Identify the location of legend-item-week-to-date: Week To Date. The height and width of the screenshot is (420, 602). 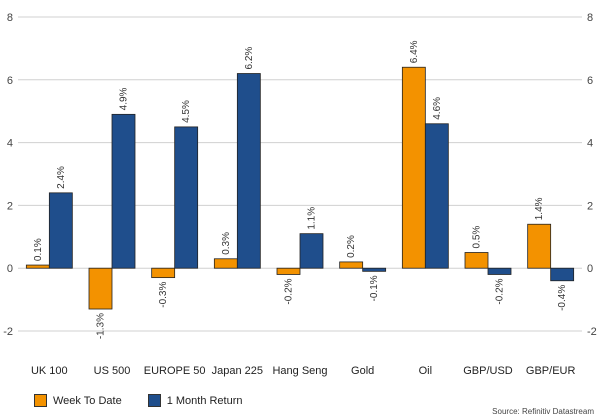
(78, 400).